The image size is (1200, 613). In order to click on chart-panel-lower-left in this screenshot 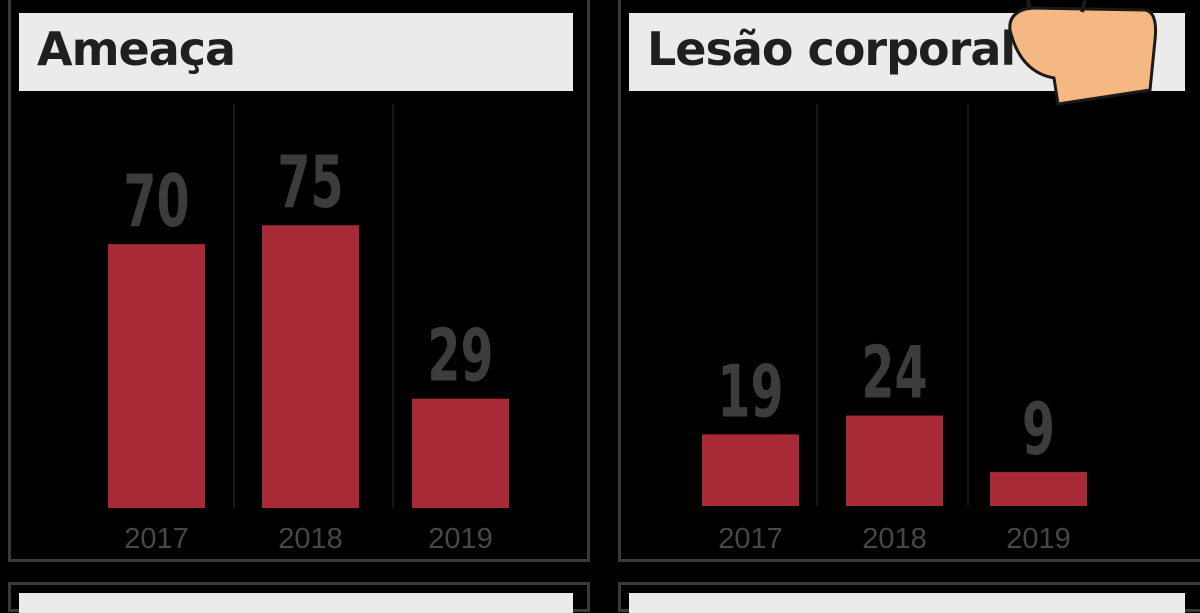, I will do `click(299, 597)`.